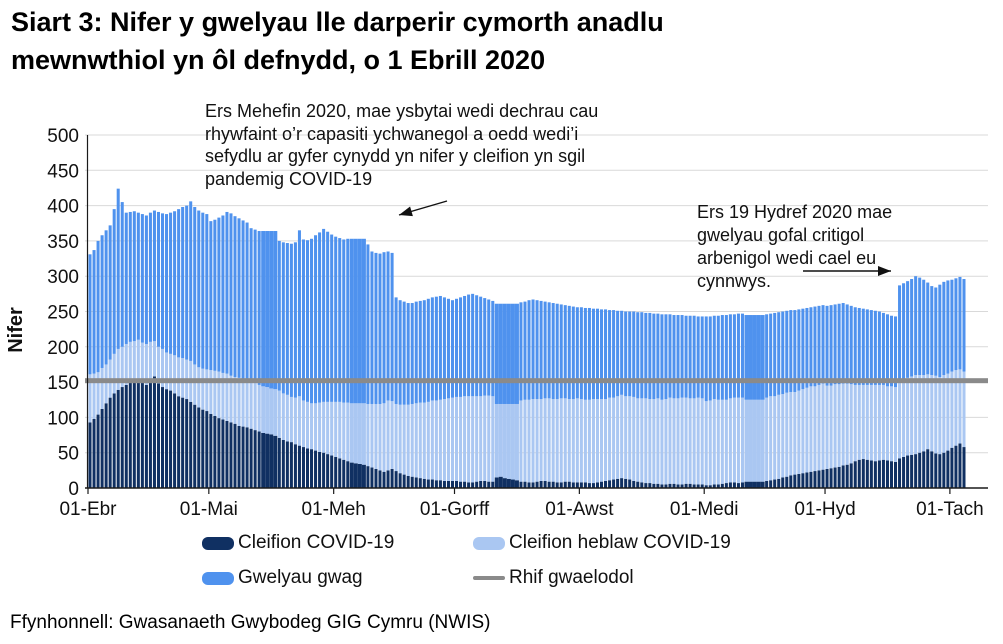 The height and width of the screenshot is (644, 1003). What do you see at coordinates (489, 543) in the screenshot?
I see `legend-swatch-non-covid` at bounding box center [489, 543].